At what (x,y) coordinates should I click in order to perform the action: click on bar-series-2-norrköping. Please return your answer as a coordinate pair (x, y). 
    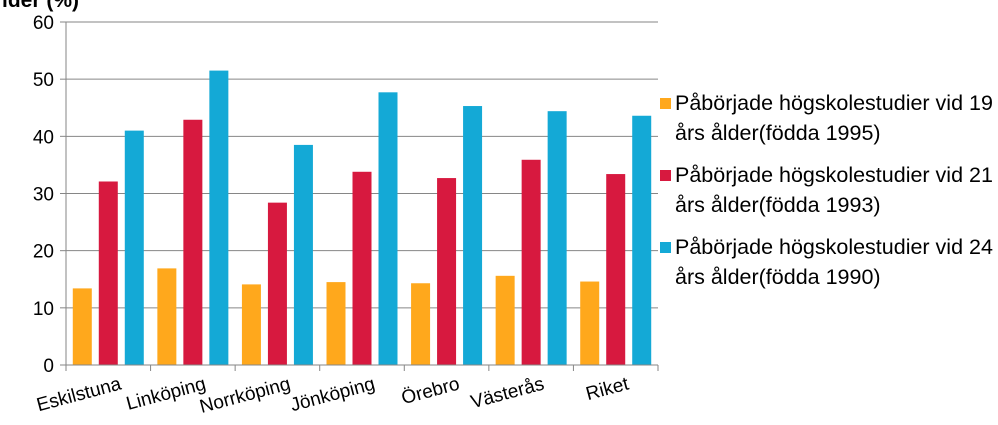
    Looking at the image, I should click on (277, 283).